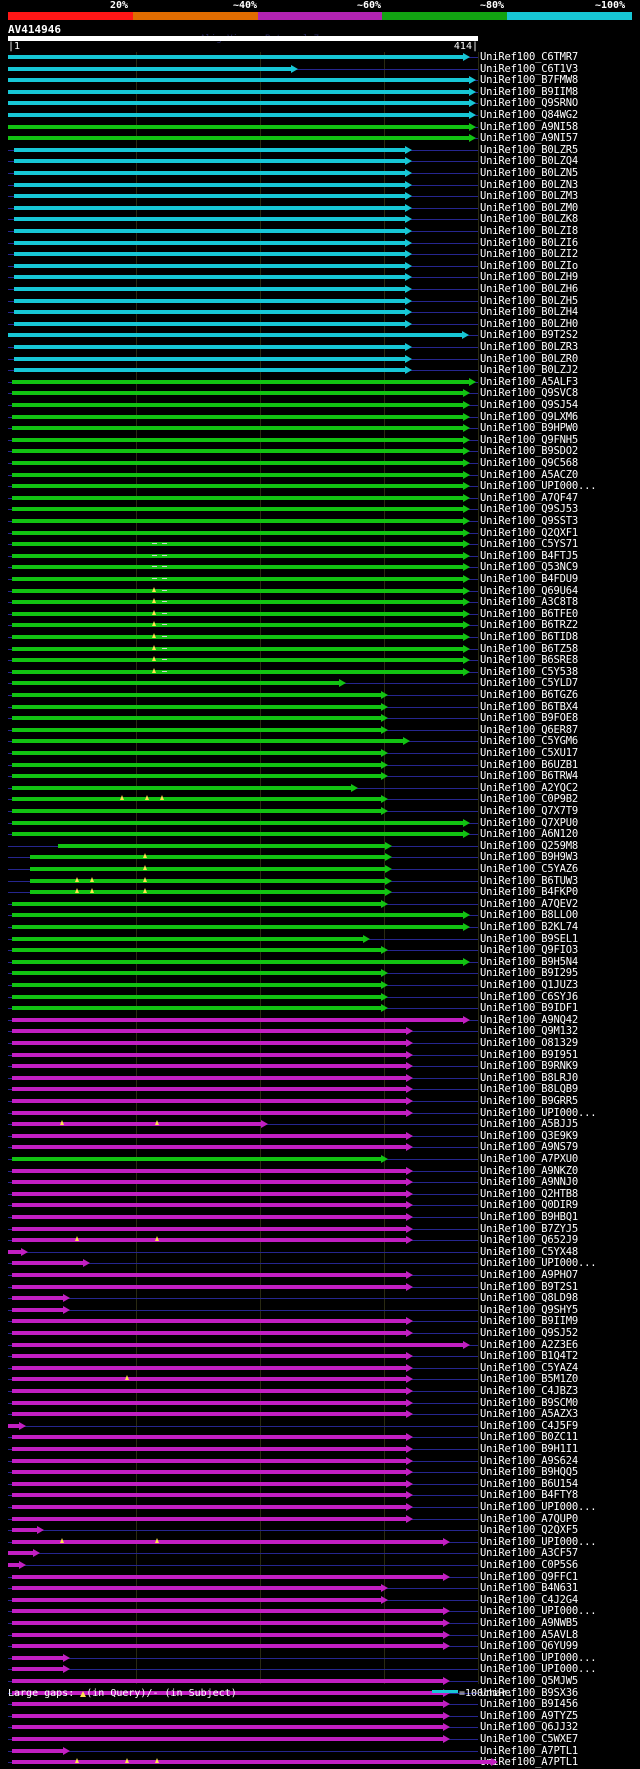 The width and height of the screenshot is (640, 1769). Describe the element at coordinates (529, 1251) in the screenshot. I see `hit-label: UniRef100_C5YX48` at that location.